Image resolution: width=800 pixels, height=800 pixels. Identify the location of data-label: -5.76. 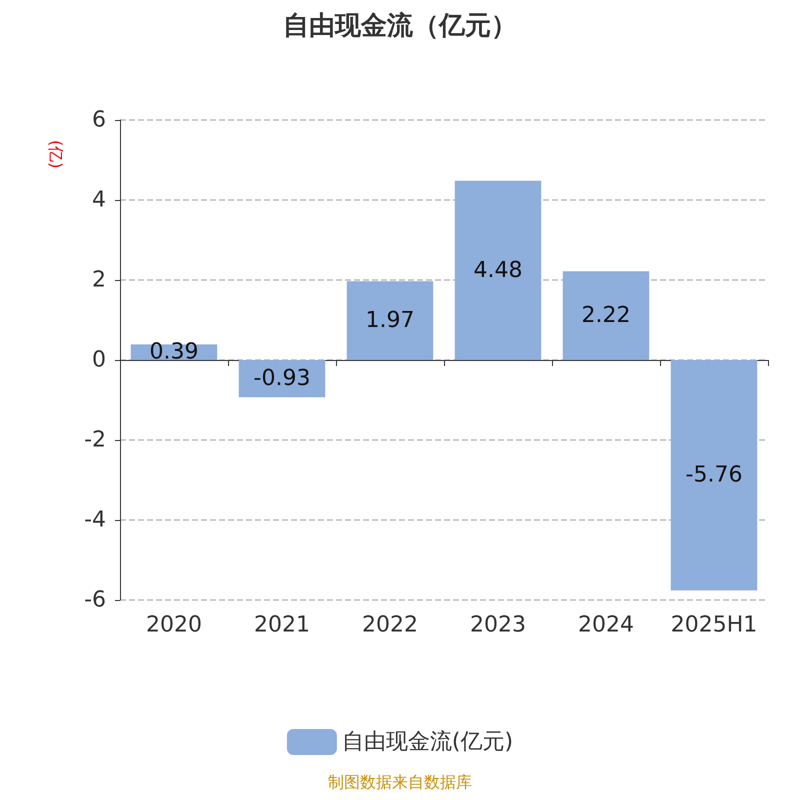
(714, 475).